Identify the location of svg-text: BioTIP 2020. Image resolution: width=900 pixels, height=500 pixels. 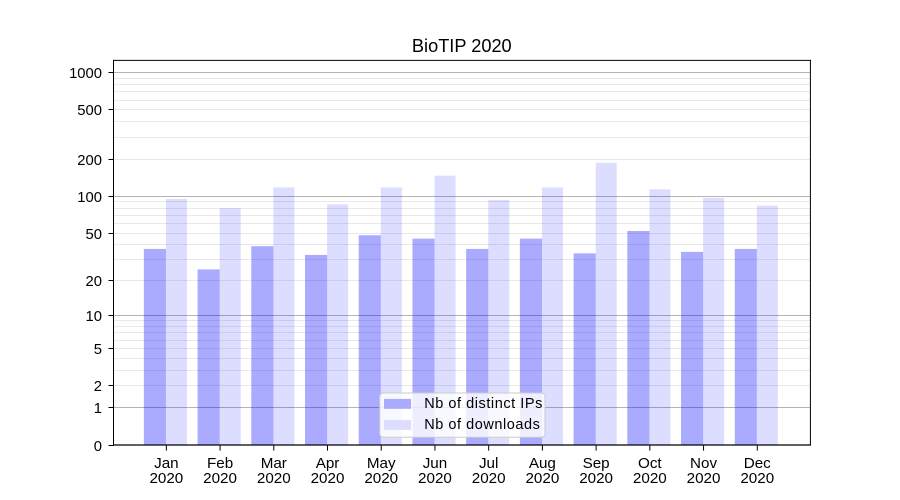
(462, 46).